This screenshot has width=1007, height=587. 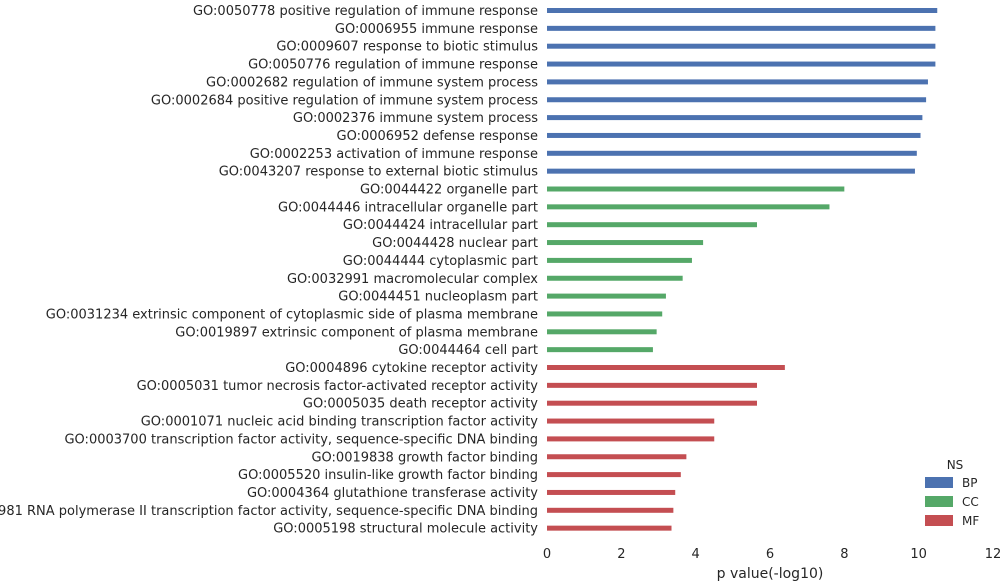 I want to click on category-label: GO:0006955 immune response, so click(x=436, y=29).